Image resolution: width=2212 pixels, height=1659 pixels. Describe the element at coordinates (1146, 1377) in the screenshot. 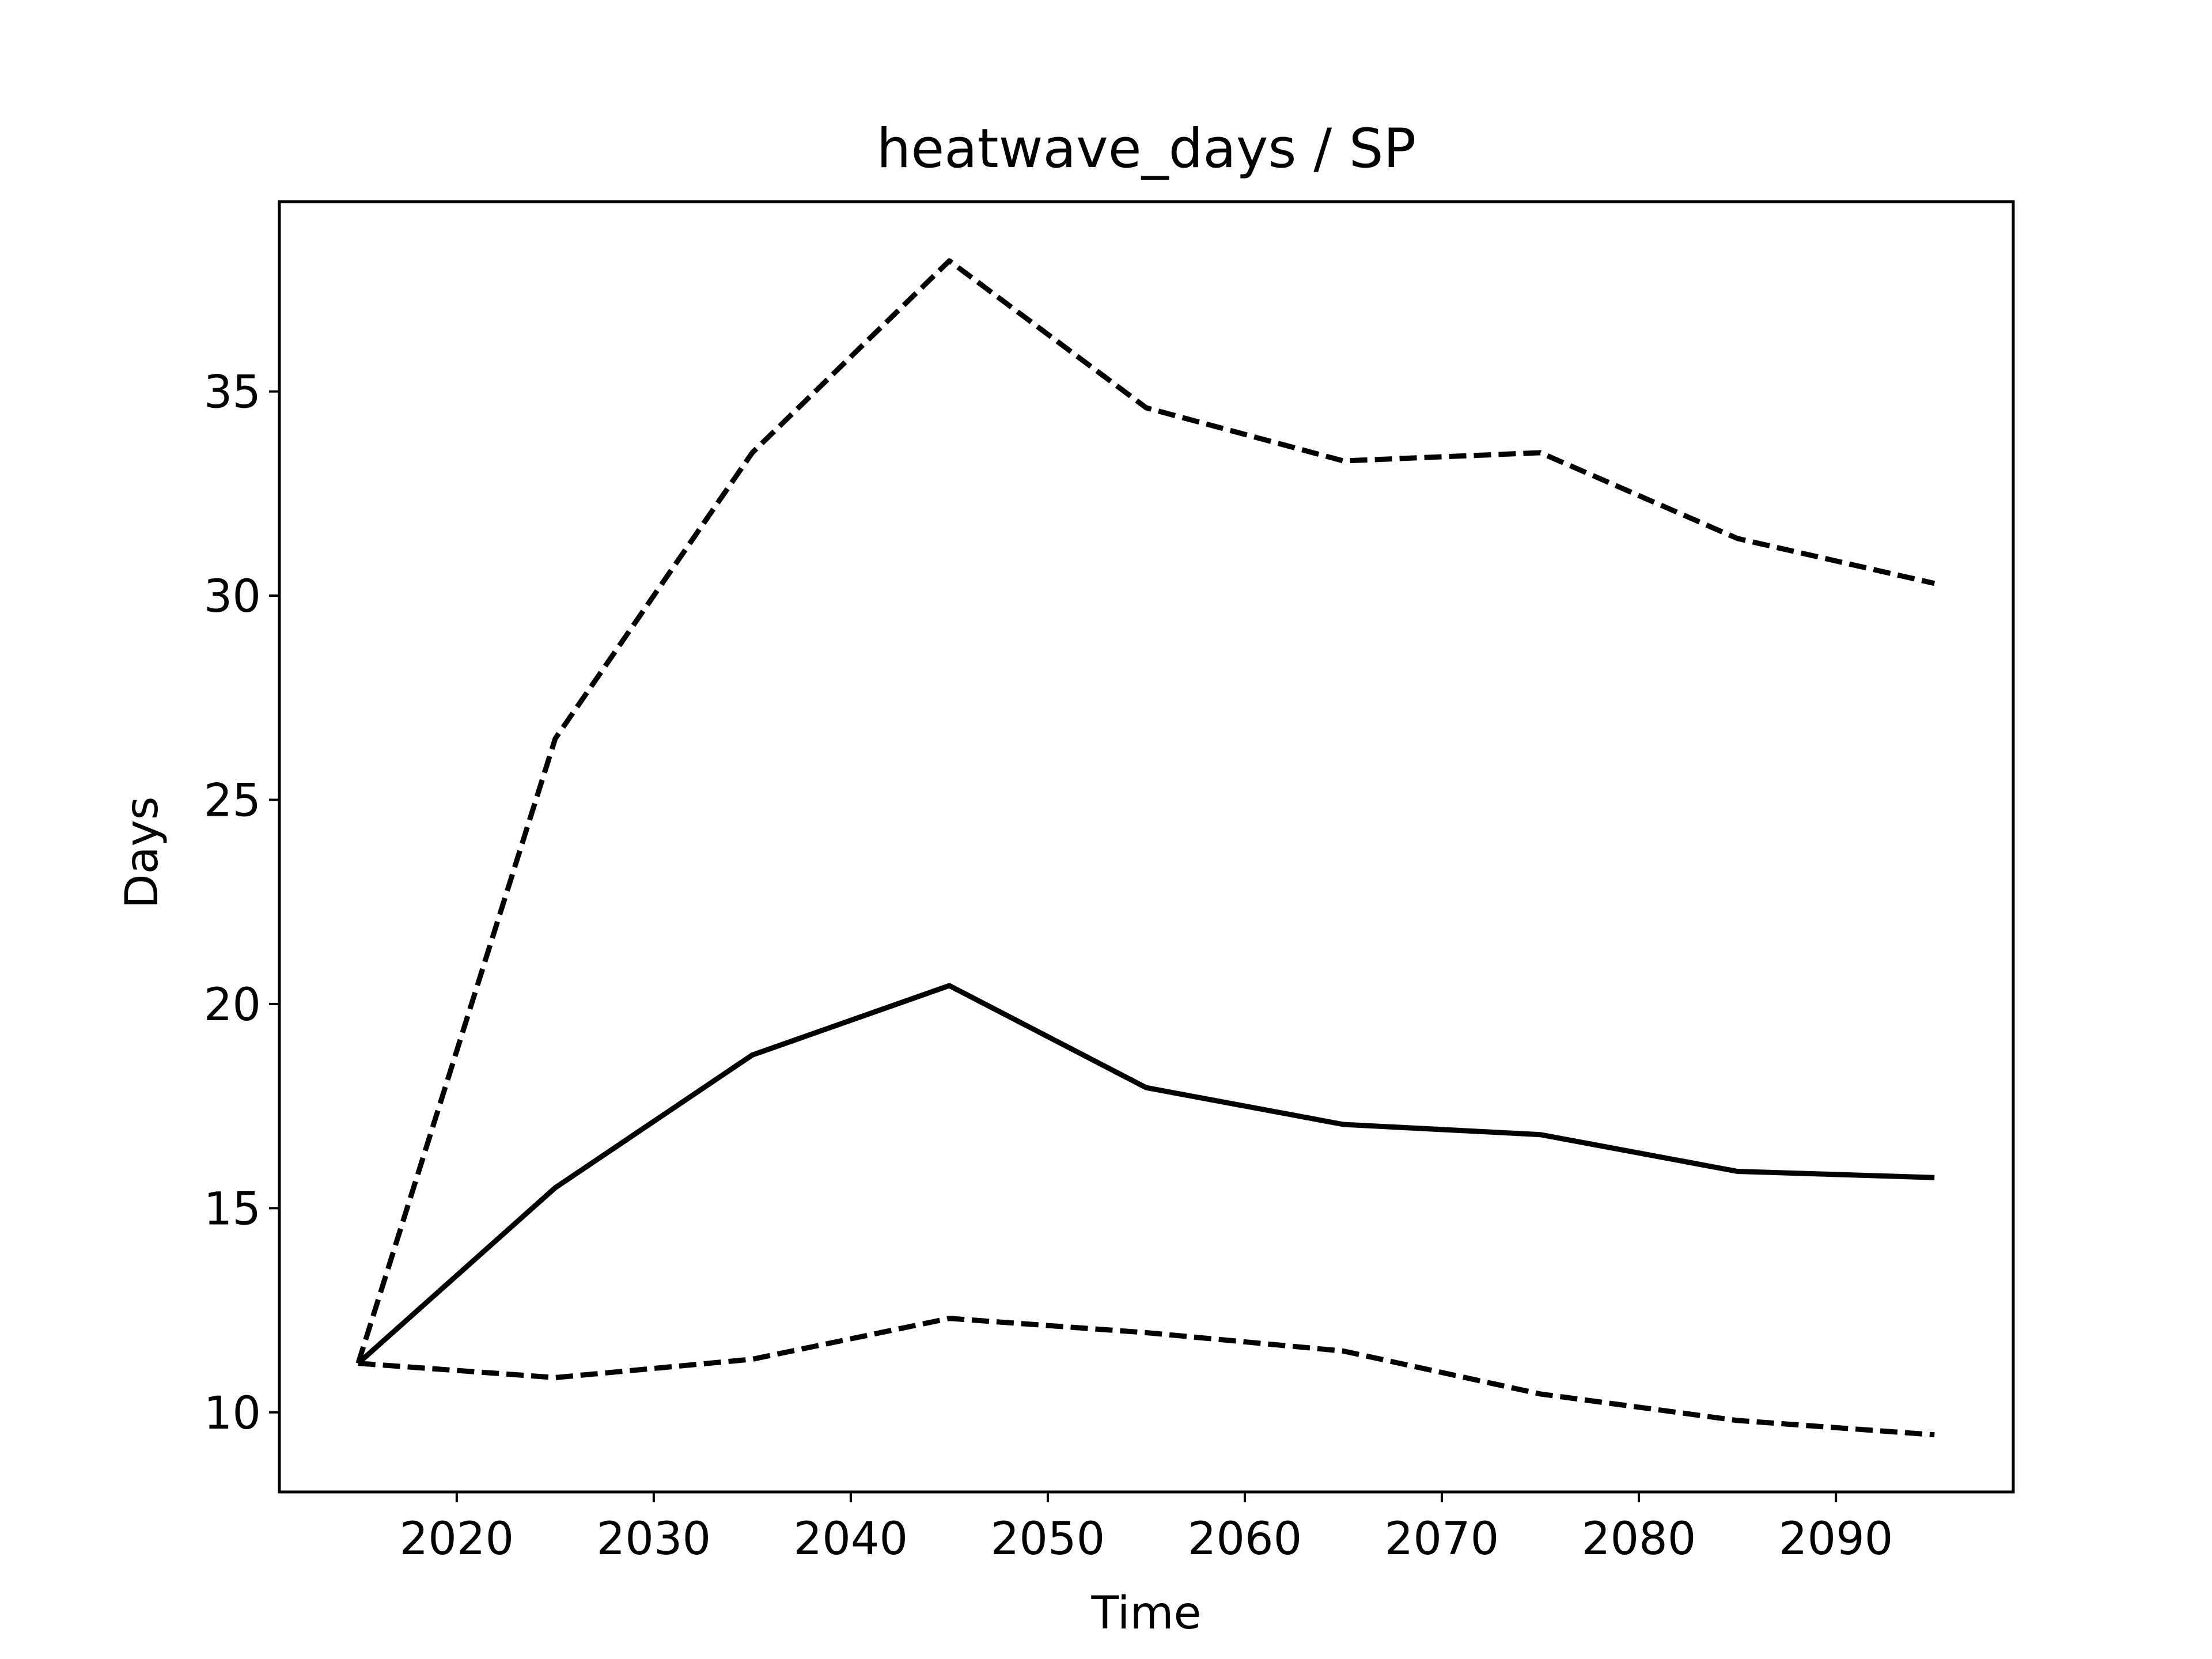

I see `series-line-lower-dashed` at that location.